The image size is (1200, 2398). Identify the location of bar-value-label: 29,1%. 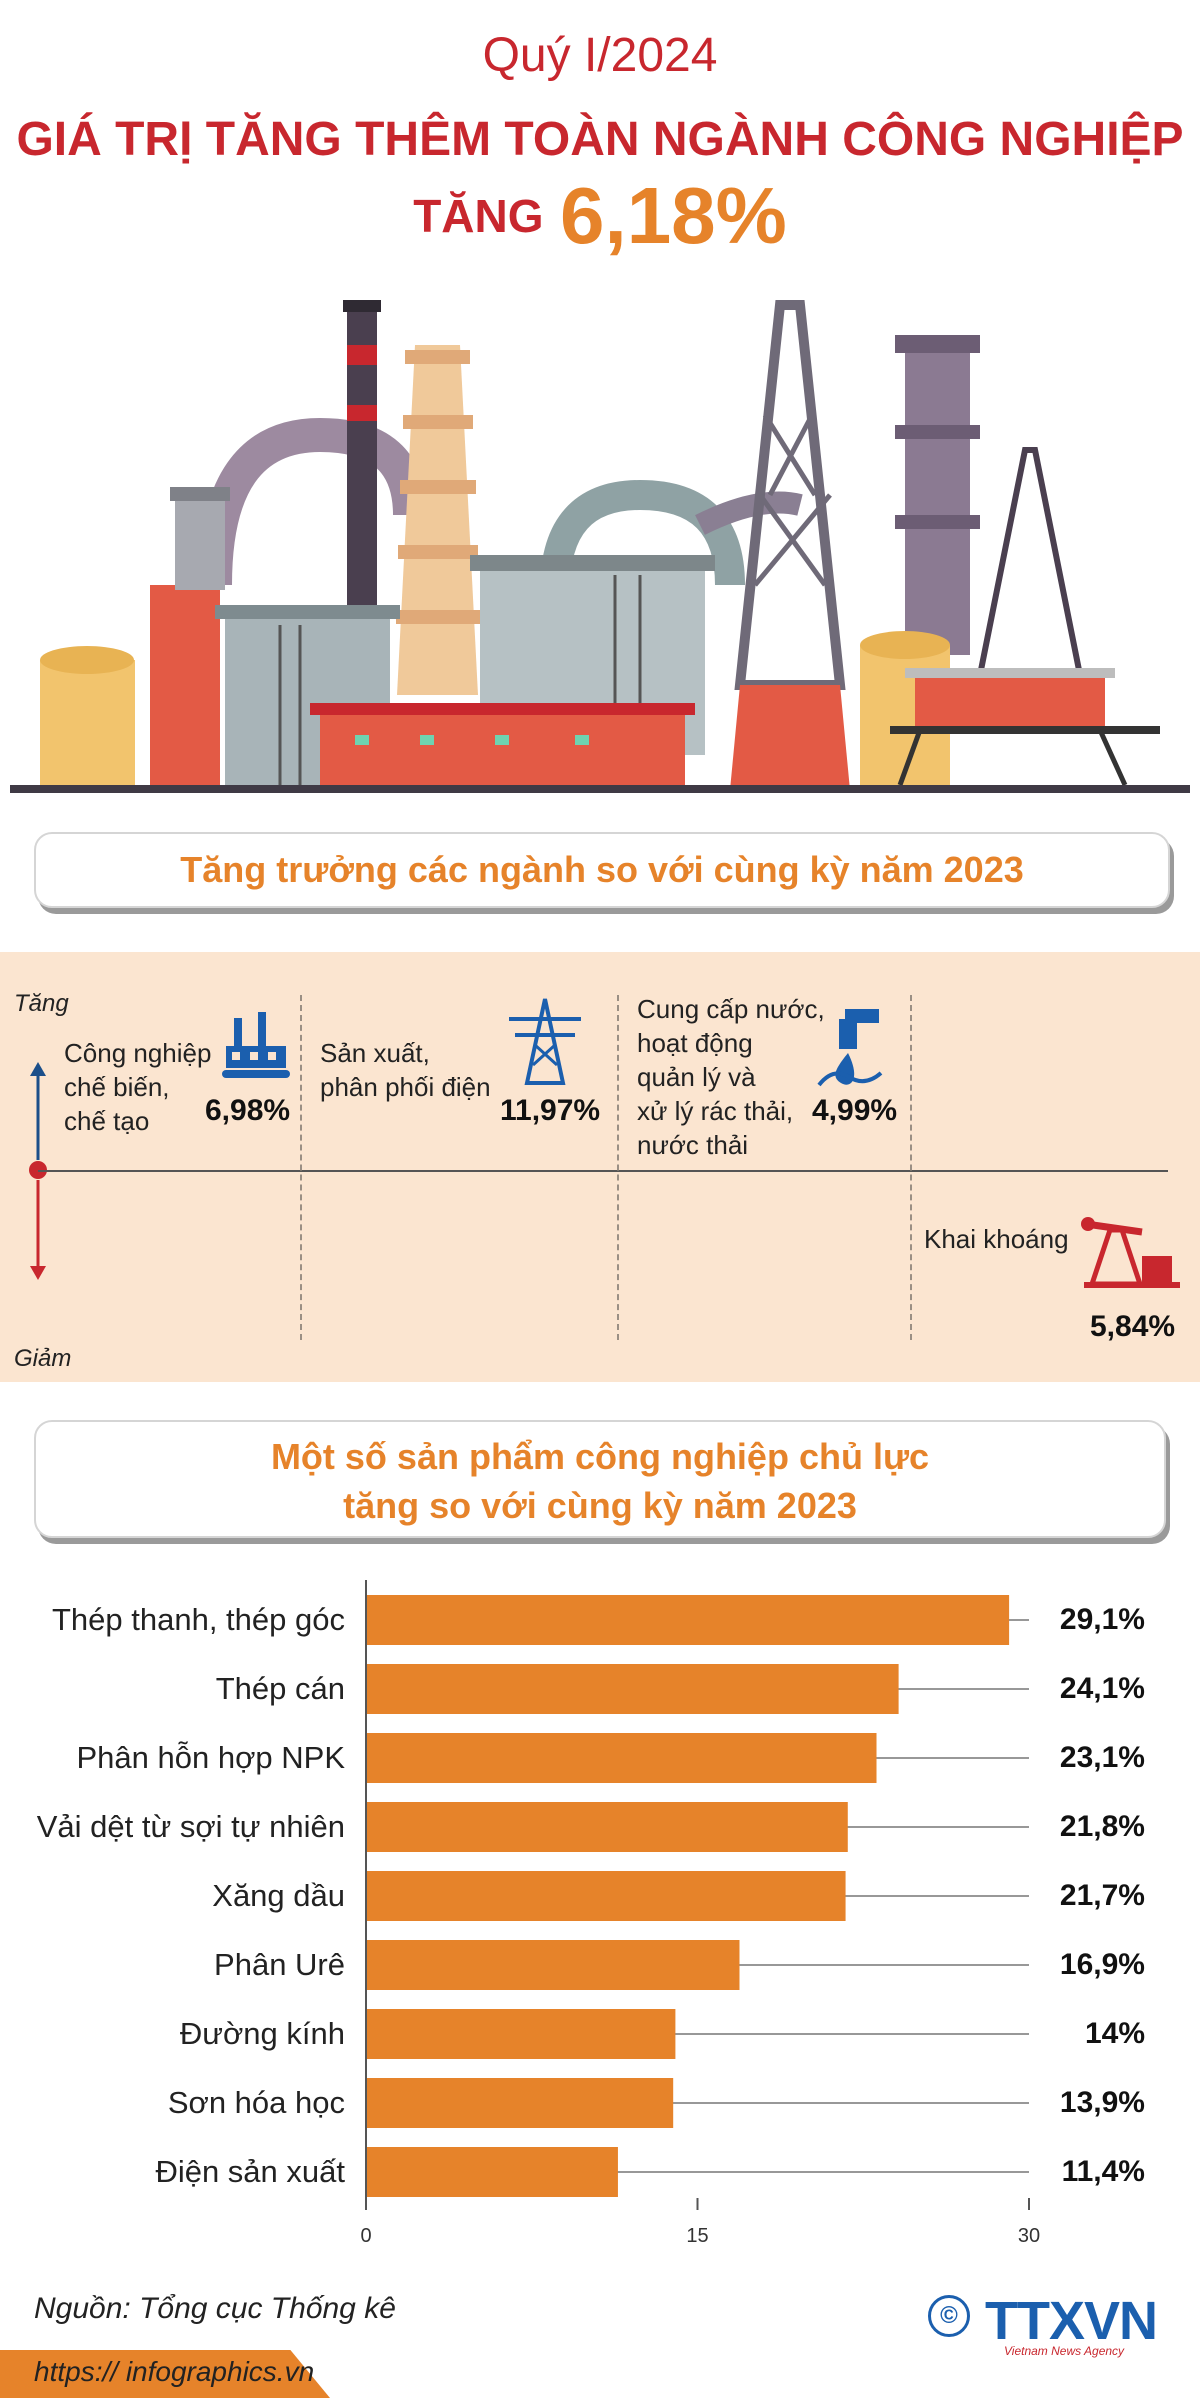
(1102, 1619).